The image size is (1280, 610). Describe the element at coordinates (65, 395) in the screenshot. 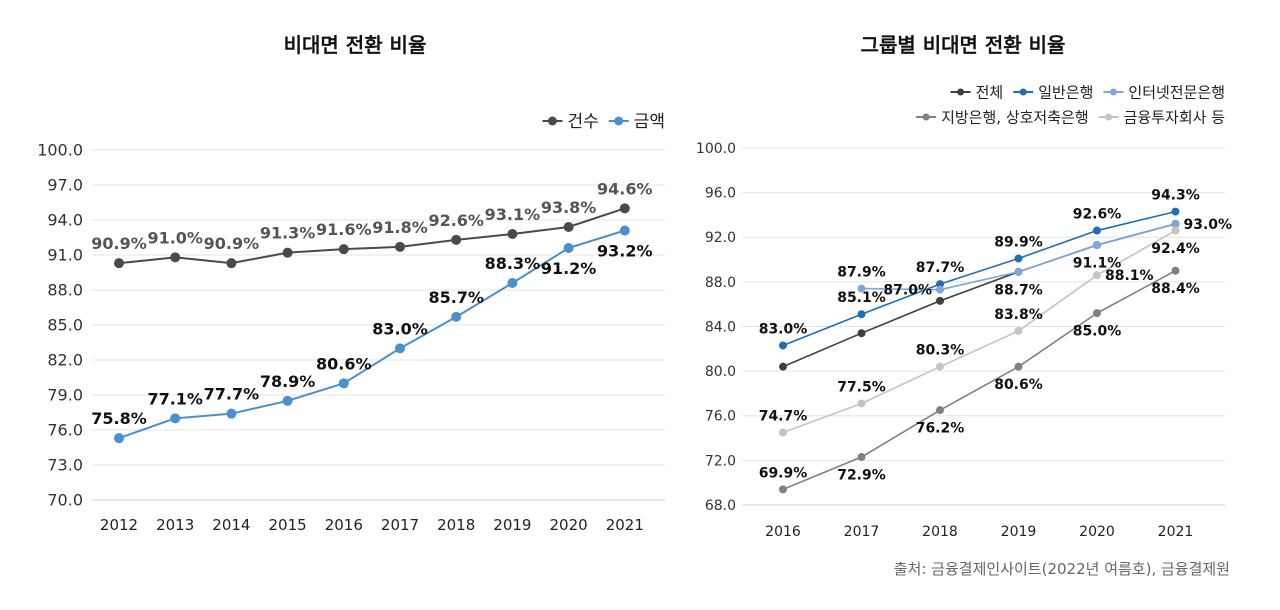

I see `y-tick-label: 79.0` at that location.